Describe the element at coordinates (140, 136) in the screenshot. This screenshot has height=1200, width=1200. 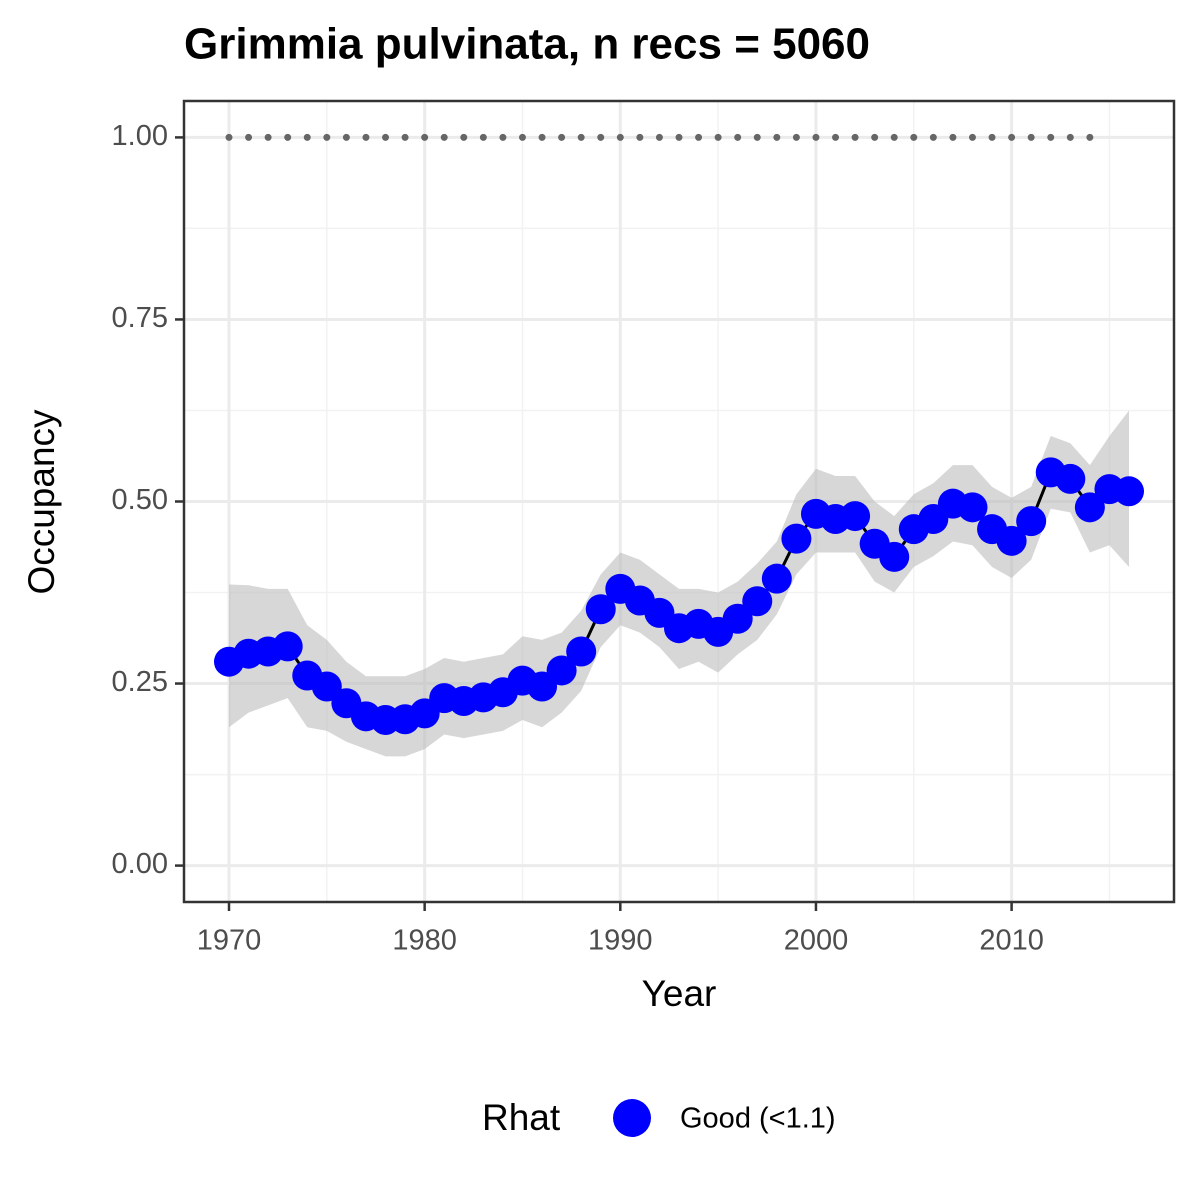
I see `y-tick-label: 1.00` at that location.